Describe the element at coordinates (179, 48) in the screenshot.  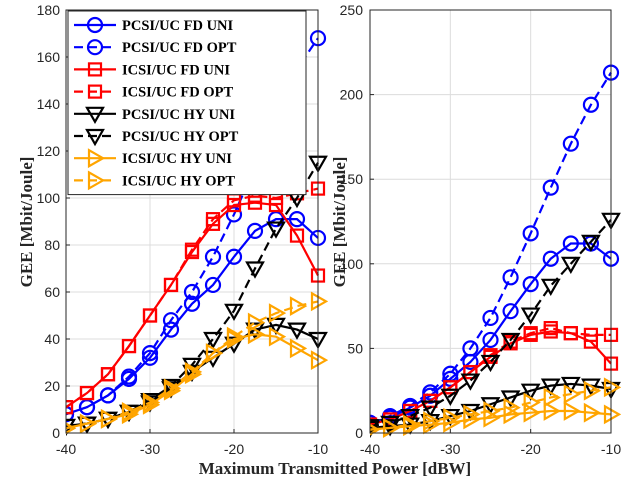
I see `legend-label: PCSI/UC FD OPT` at that location.